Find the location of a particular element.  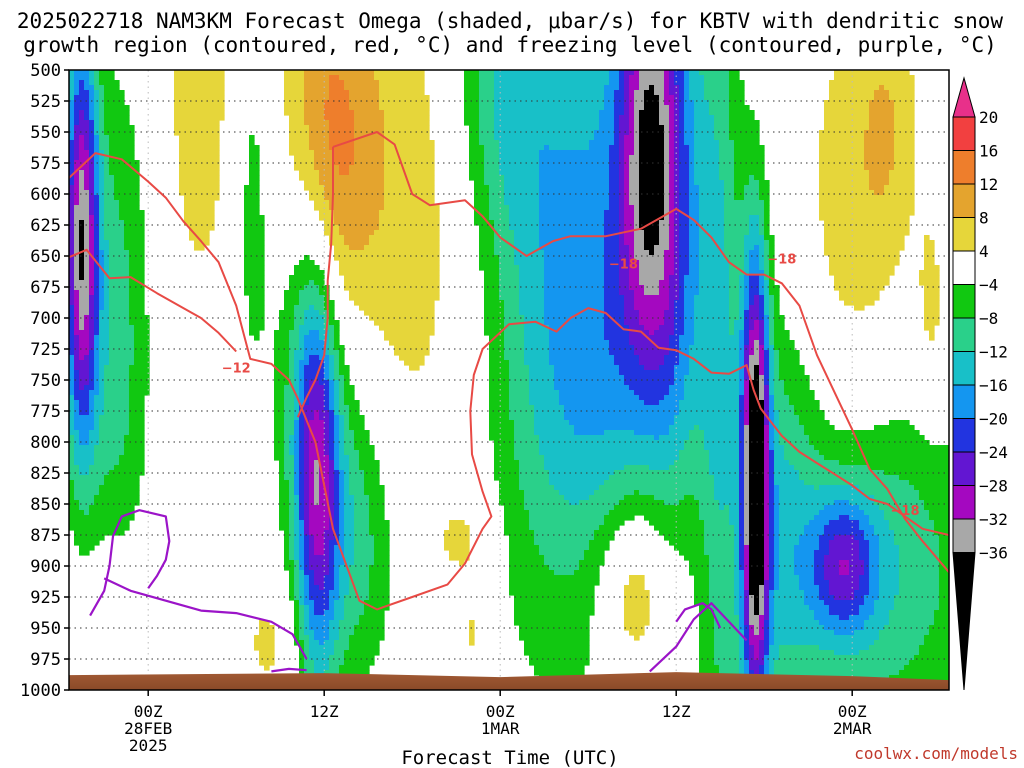

x-tick-label: 2MAR is located at coordinates (852, 728).